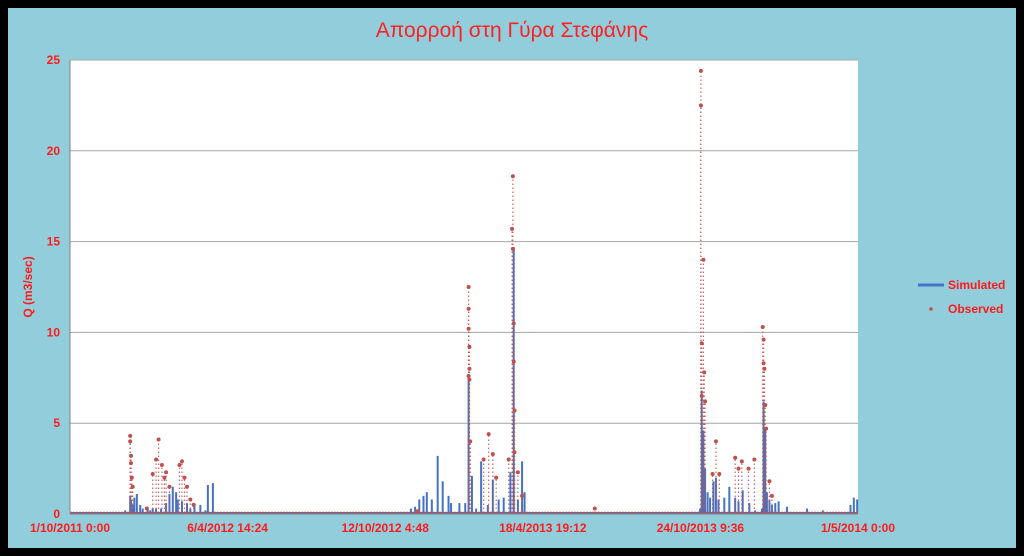  Describe the element at coordinates (858, 528) in the screenshot. I see `x-tick-label-5: 1/5/2014 0:00` at that location.